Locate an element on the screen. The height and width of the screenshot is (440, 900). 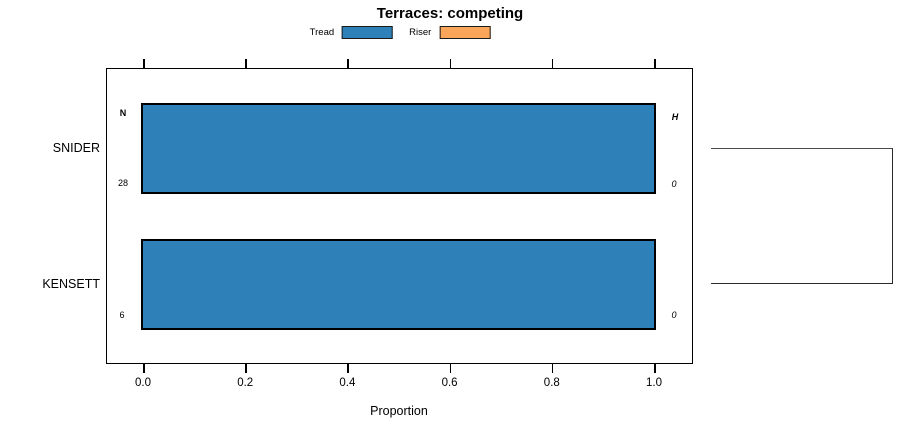
h-value-snider: 0 is located at coordinates (674, 184).